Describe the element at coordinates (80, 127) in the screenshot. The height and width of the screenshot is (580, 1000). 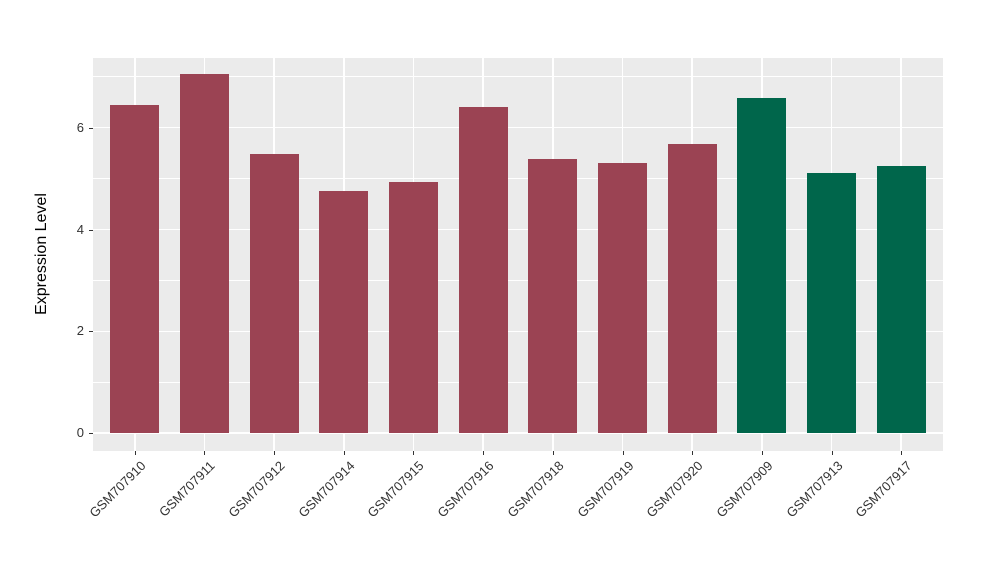
I see `y-tick-label: 6` at that location.